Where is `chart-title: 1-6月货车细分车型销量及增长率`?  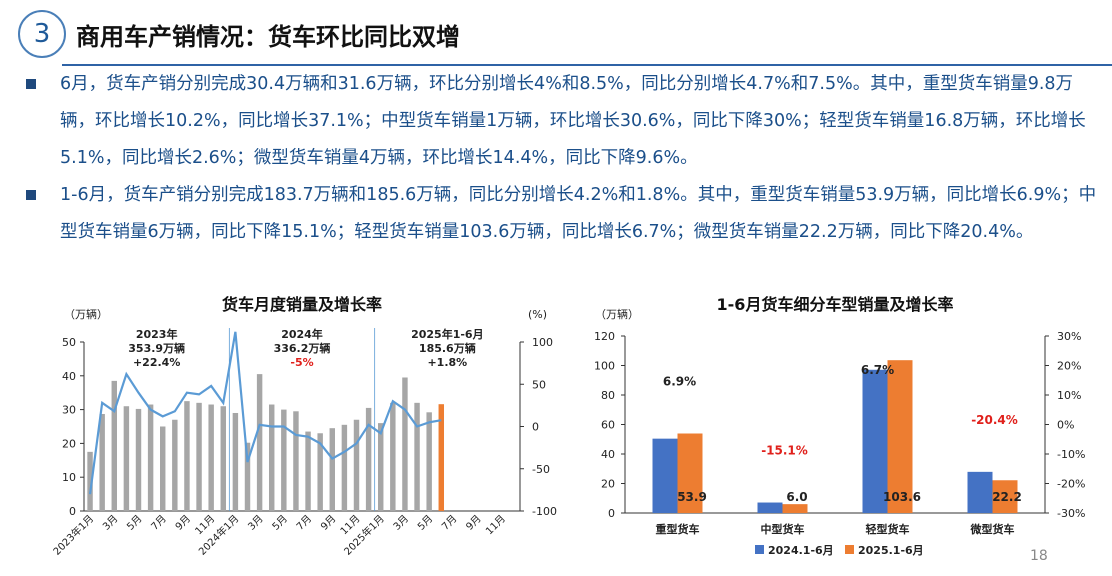
chart-title: 1-6月货车细分车型销量及增长率 is located at coordinates (835, 304).